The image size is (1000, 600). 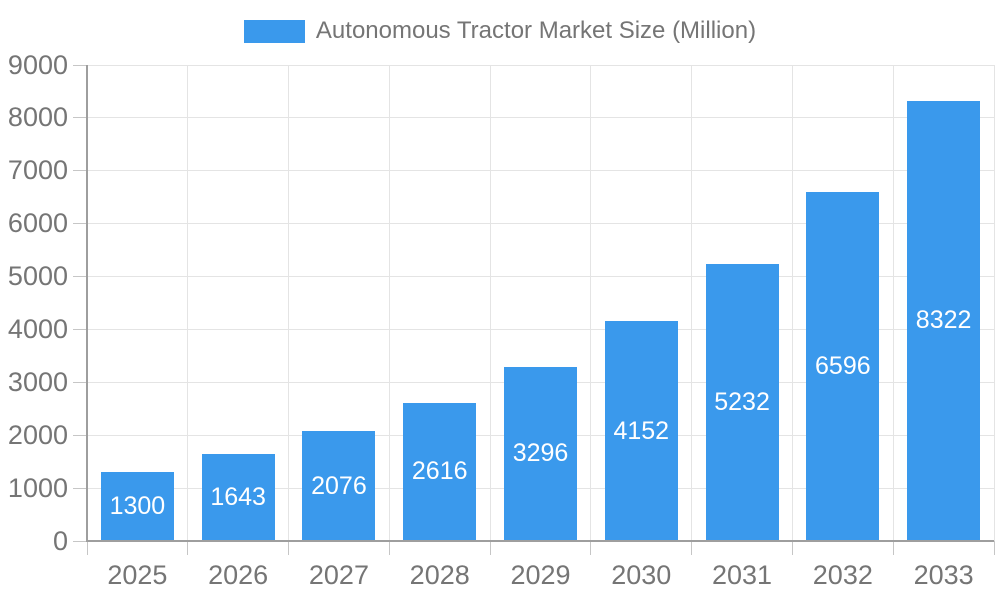 I want to click on y-axis-label: 3000, so click(x=37, y=381).